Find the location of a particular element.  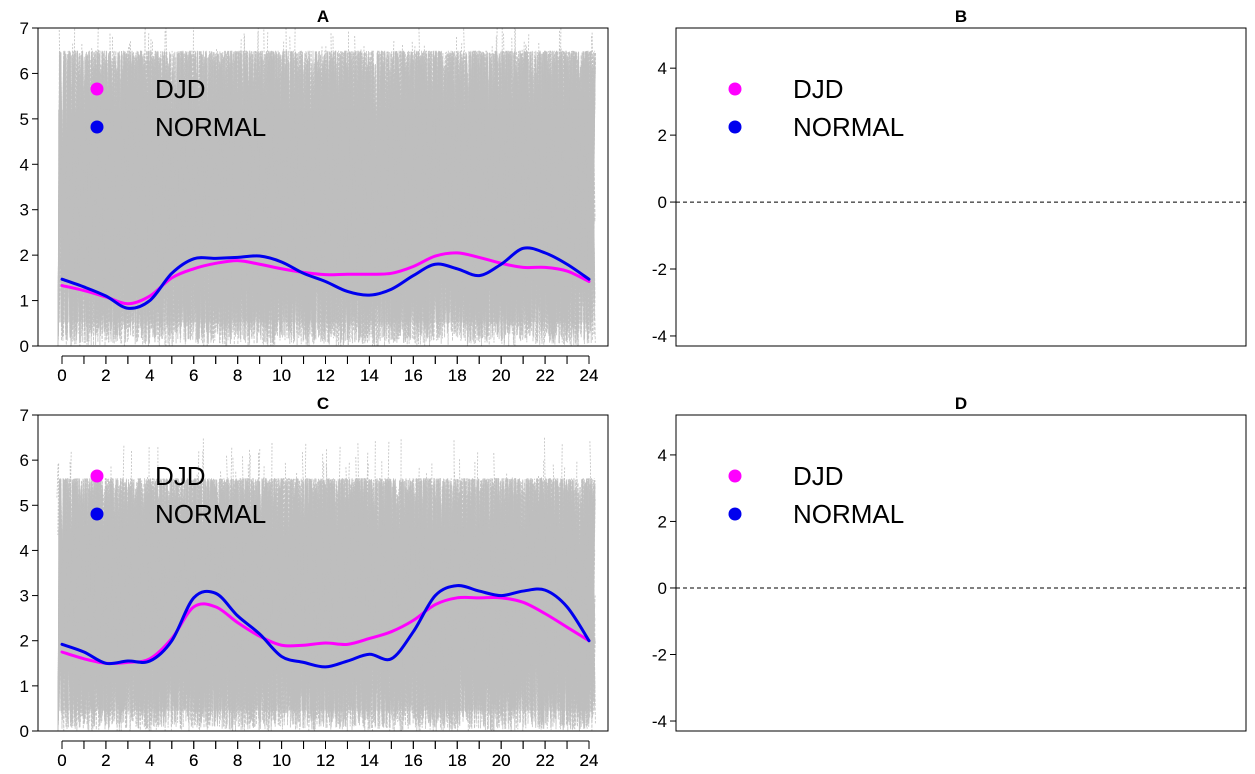

series-line-djd is located at coordinates (325, 630).